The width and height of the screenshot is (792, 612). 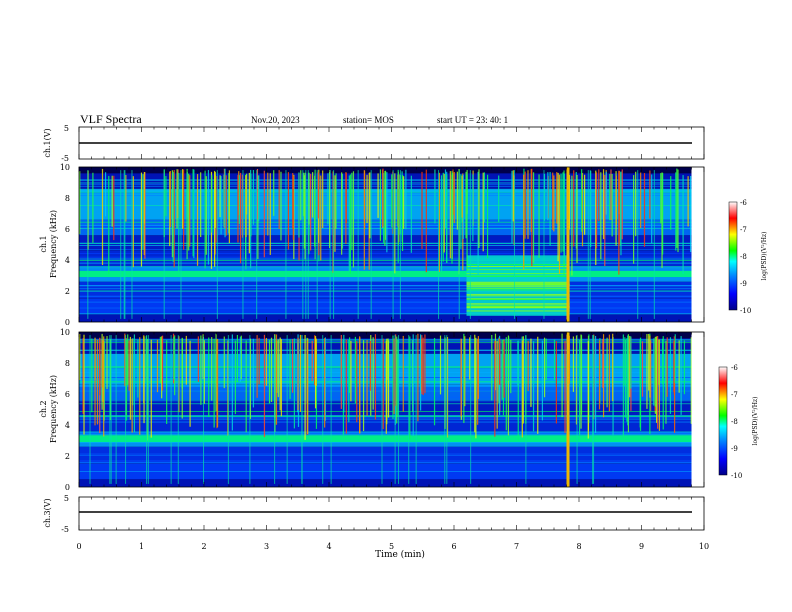 What do you see at coordinates (328, 546) in the screenshot?
I see `x-tick-label-4: 4` at bounding box center [328, 546].